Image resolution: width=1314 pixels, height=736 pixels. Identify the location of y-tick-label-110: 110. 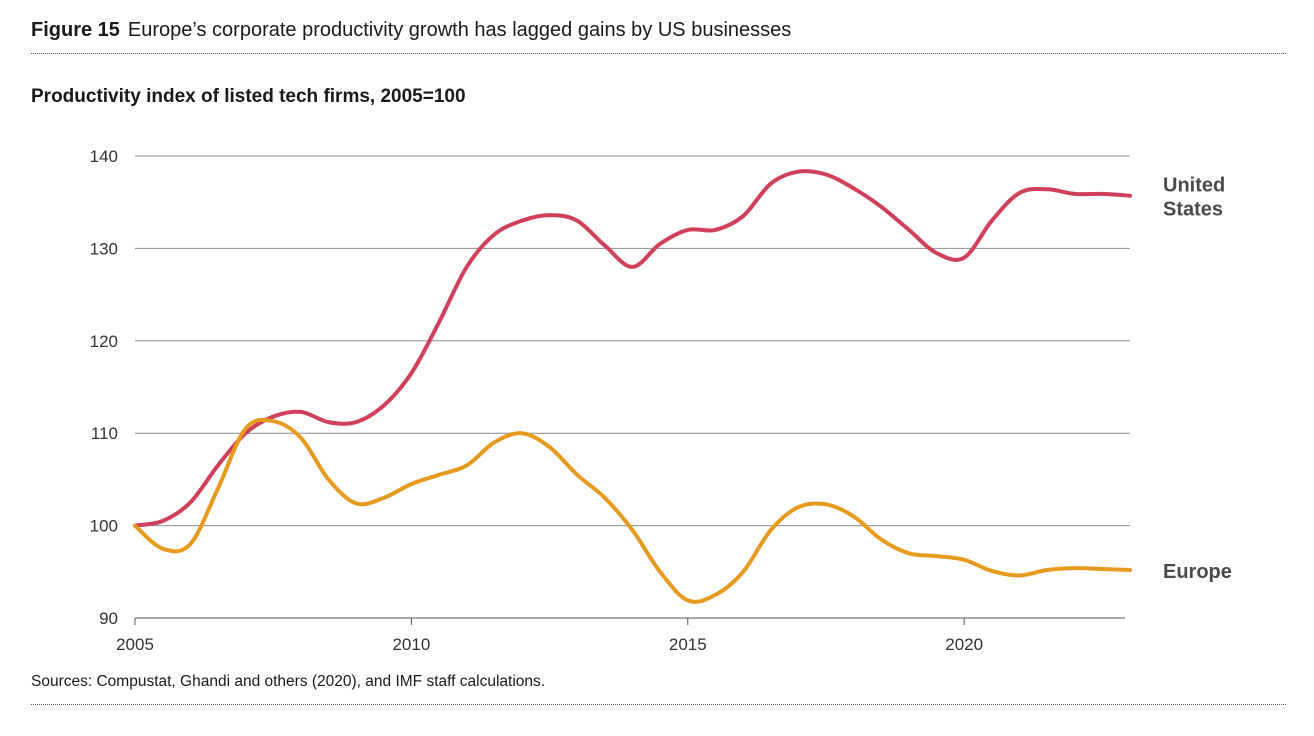
(104, 433).